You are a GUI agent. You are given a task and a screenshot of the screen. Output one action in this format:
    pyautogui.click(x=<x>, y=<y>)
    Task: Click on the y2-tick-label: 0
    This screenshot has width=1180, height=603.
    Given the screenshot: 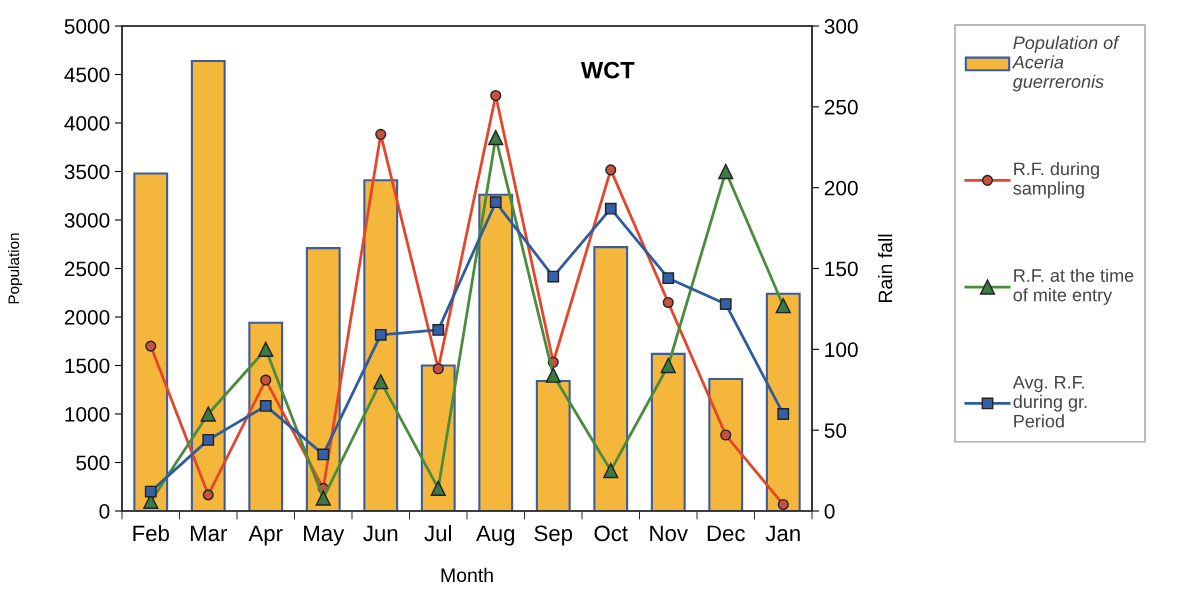 What is the action you would take?
    pyautogui.click(x=829, y=511)
    